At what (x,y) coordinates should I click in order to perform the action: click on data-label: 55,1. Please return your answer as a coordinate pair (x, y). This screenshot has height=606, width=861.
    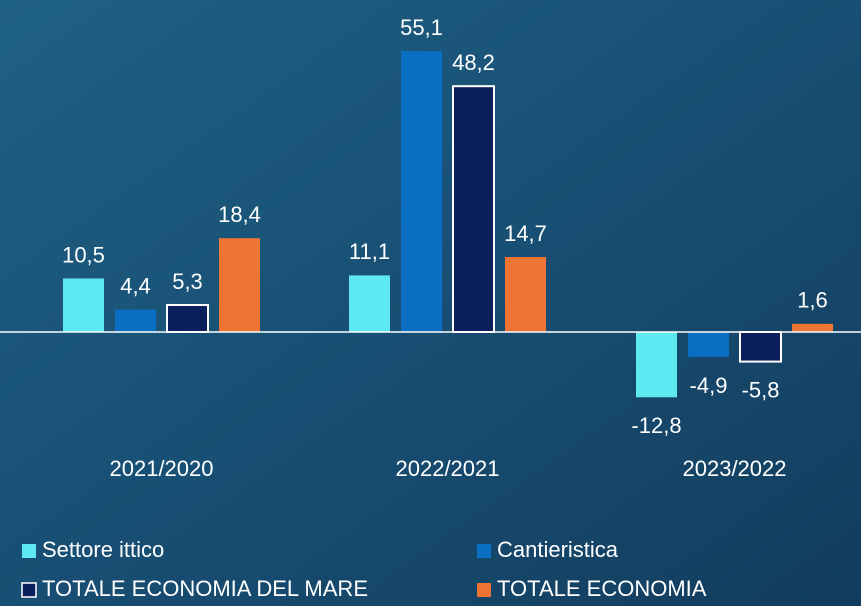
    Looking at the image, I should click on (421, 27).